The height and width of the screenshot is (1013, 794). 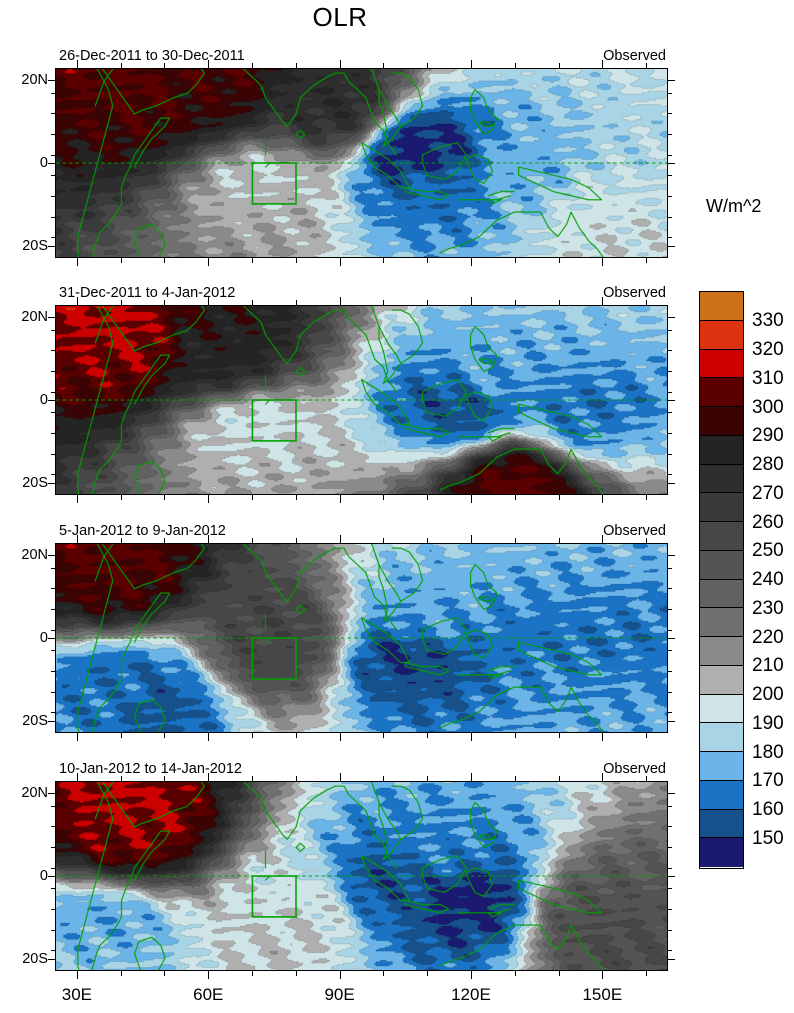 What do you see at coordinates (768, 809) in the screenshot?
I see `colorbar-tick-label: 160` at bounding box center [768, 809].